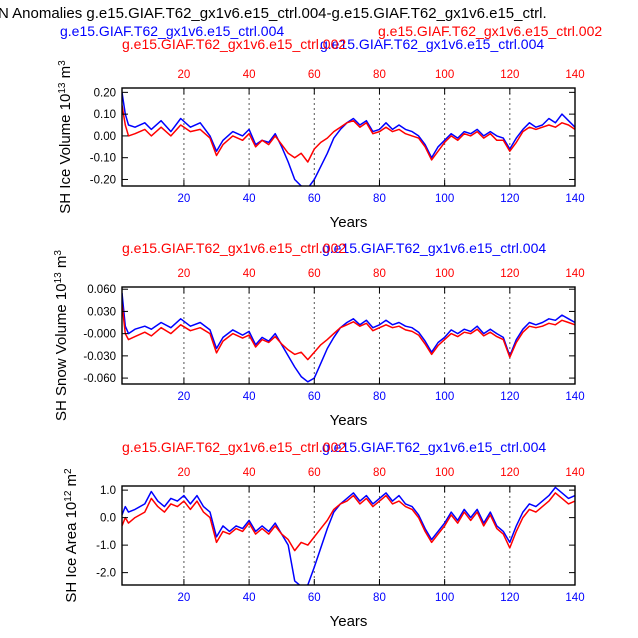  Describe the element at coordinates (99, 335) in the screenshot. I see `y-tick-label: -0.000` at that location.